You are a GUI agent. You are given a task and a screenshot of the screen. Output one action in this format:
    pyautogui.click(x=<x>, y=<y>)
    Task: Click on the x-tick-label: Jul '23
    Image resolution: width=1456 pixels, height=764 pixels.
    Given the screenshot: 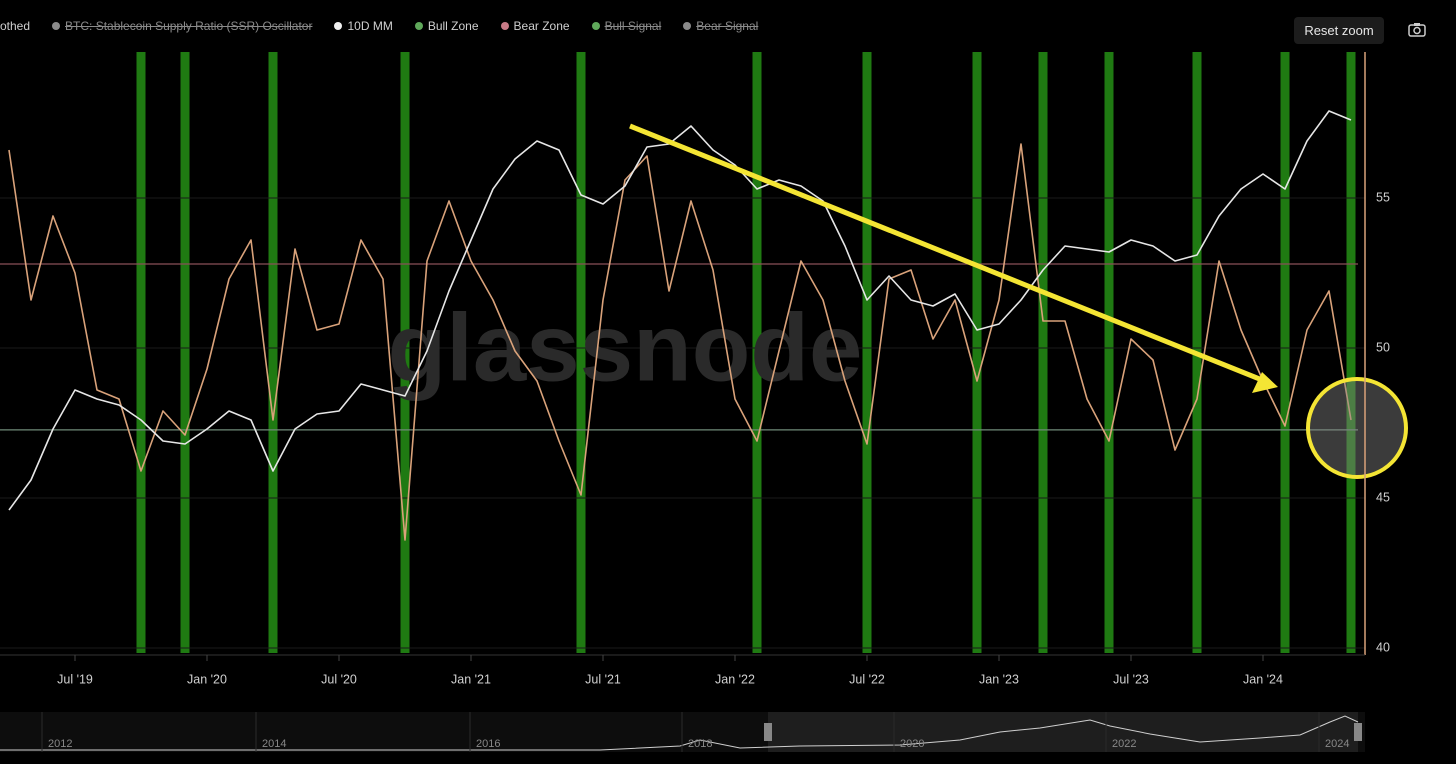 What is the action you would take?
    pyautogui.click(x=1131, y=679)
    